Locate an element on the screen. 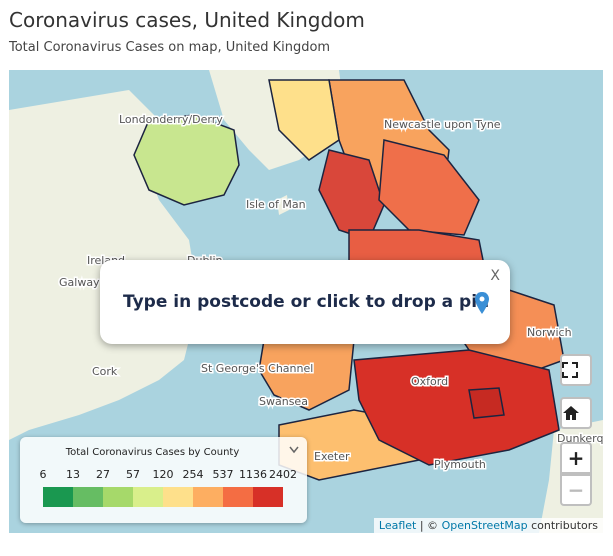 Image resolution: width=613 pixels, height=556 pixels. map-label: Plymouth is located at coordinates (460, 464).